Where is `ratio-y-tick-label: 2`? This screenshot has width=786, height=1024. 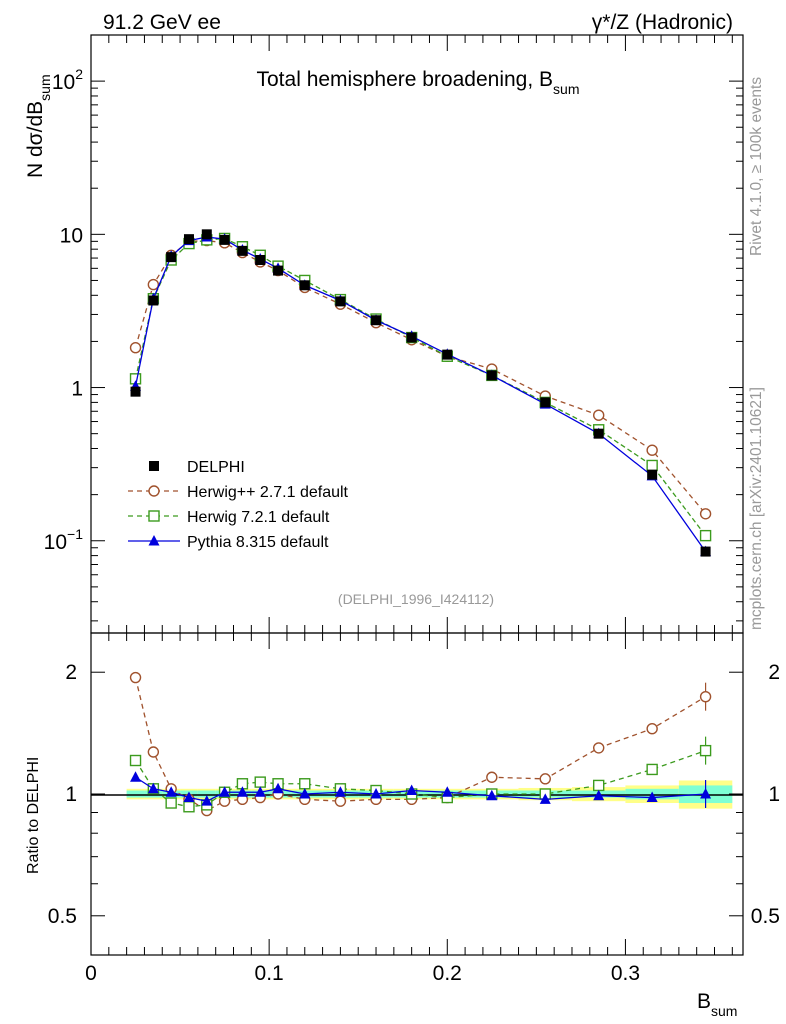
ratio-y-tick-label: 2 is located at coordinates (71, 672).